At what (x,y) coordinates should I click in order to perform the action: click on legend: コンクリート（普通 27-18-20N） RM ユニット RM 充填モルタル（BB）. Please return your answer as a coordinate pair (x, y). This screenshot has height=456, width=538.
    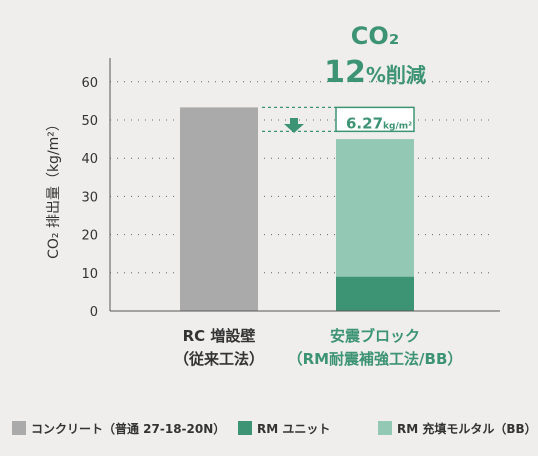
    Looking at the image, I should click on (274, 428).